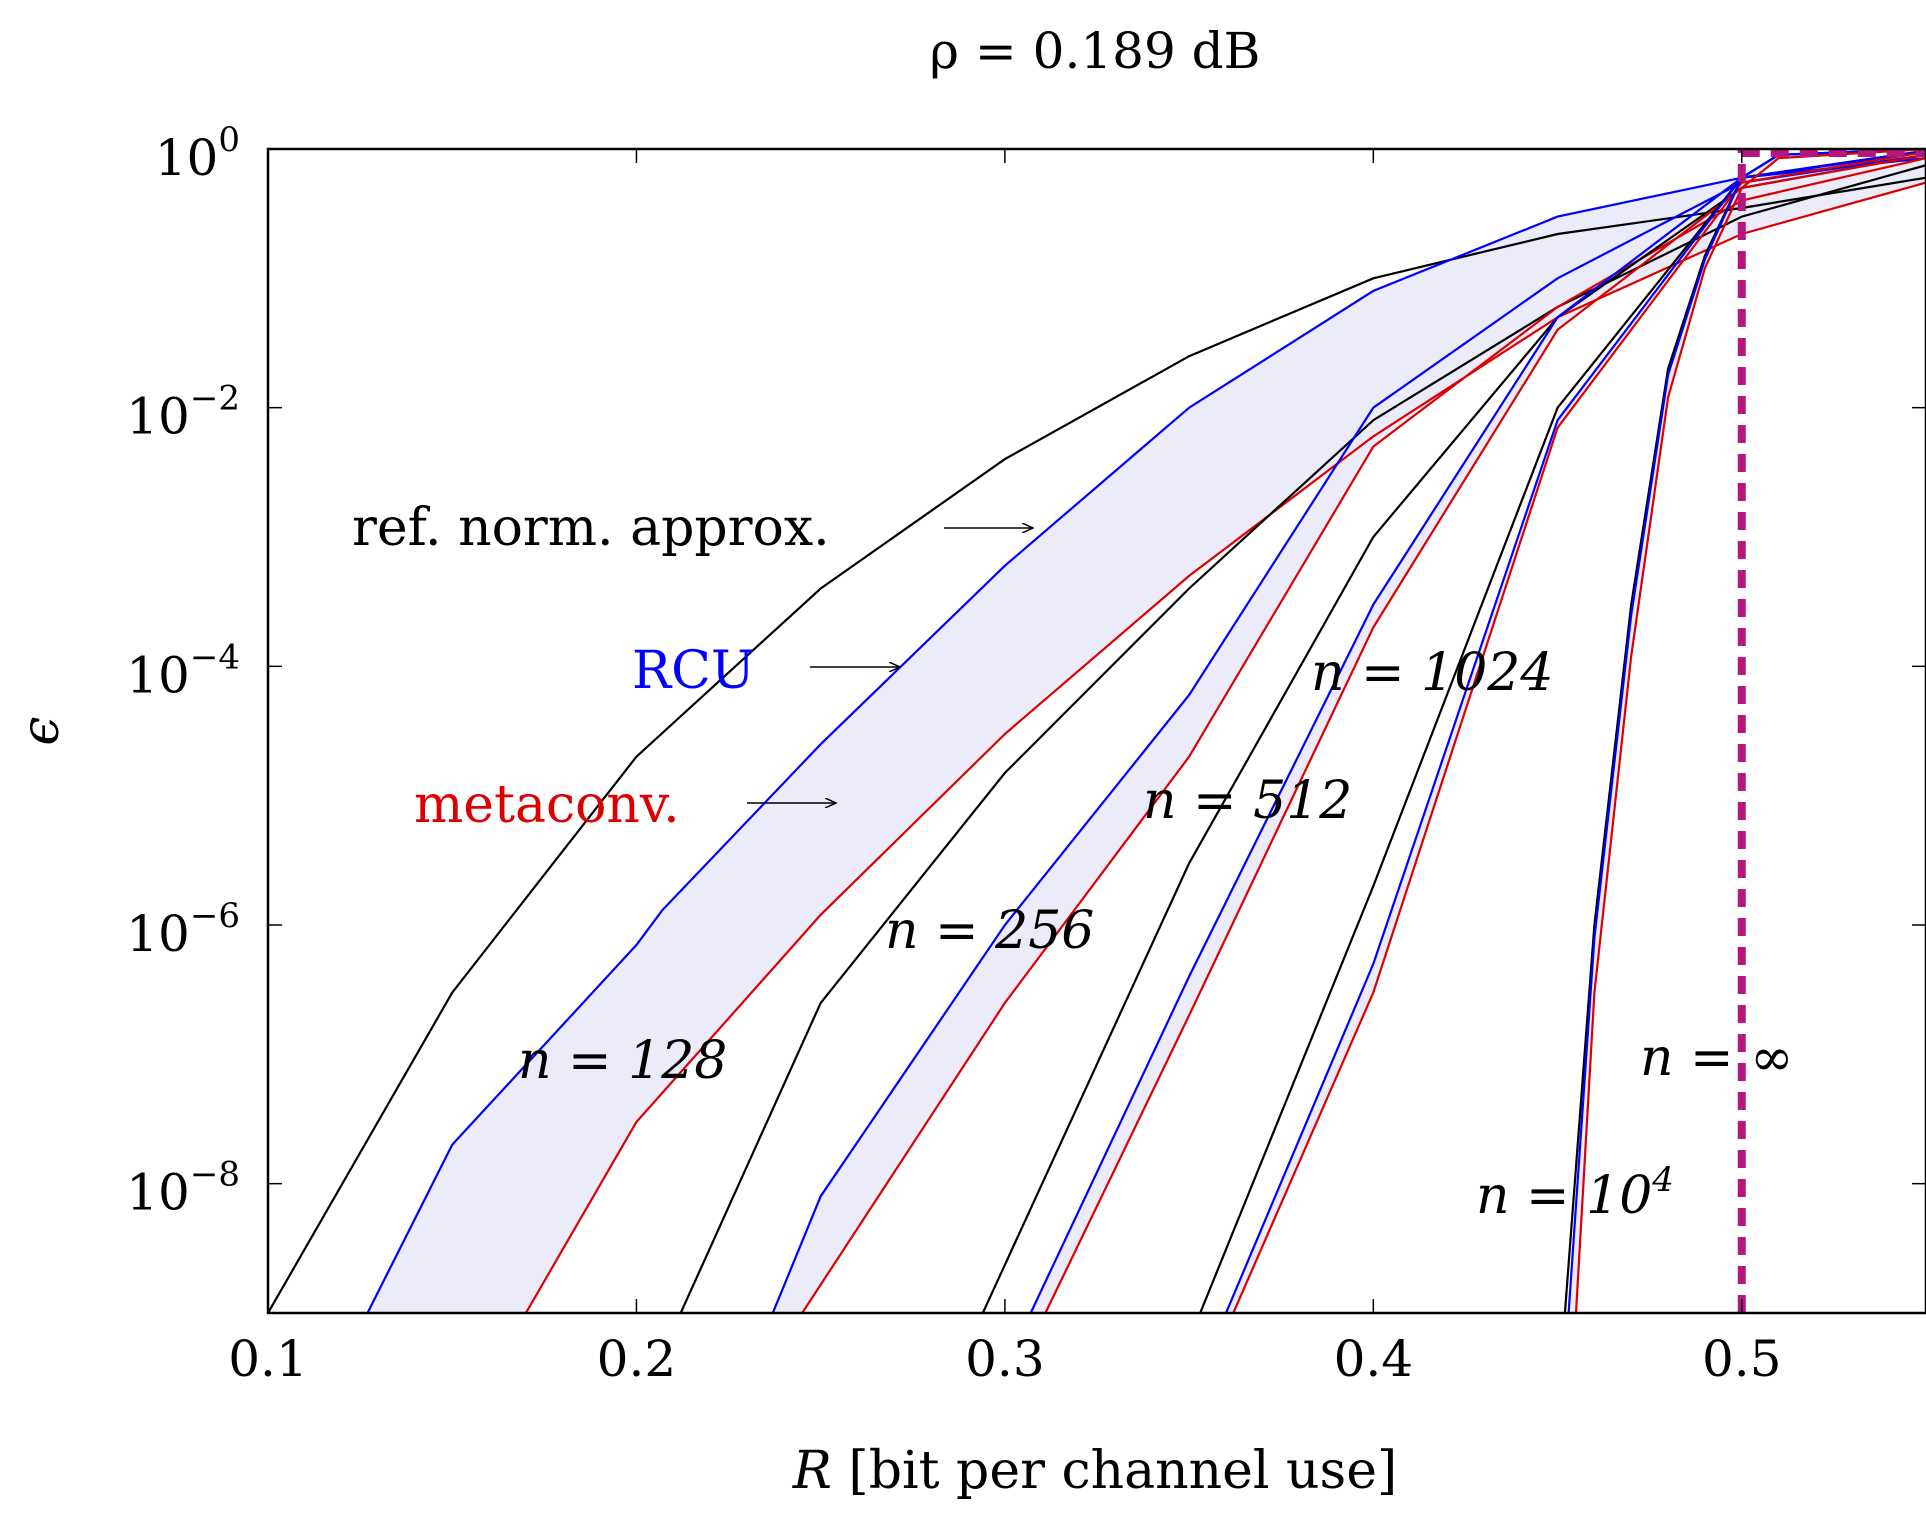 The width and height of the screenshot is (1926, 1523). What do you see at coordinates (989, 931) in the screenshot?
I see `n256-label: n = 256` at bounding box center [989, 931].